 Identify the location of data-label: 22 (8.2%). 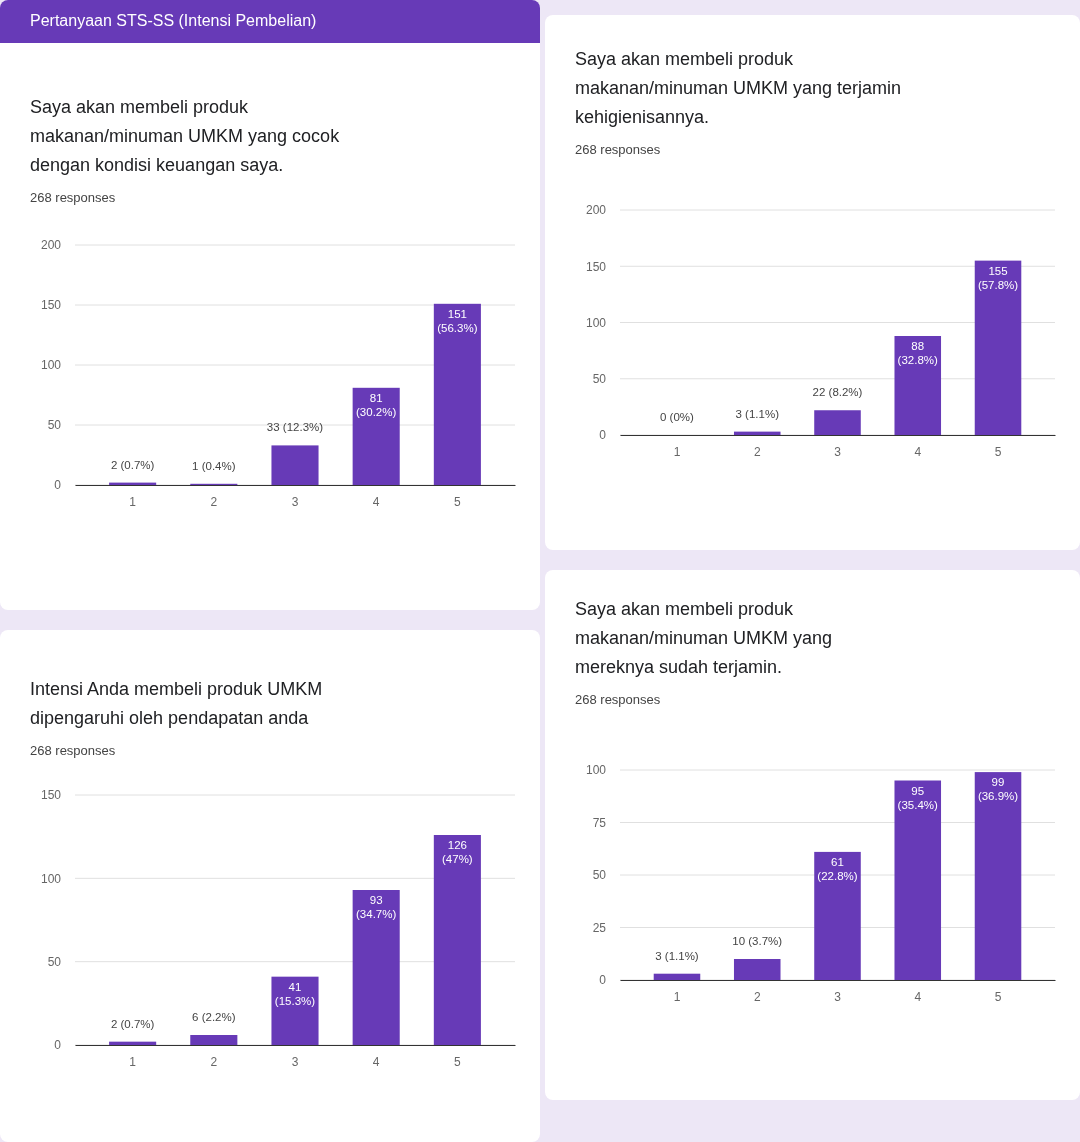
(837, 392).